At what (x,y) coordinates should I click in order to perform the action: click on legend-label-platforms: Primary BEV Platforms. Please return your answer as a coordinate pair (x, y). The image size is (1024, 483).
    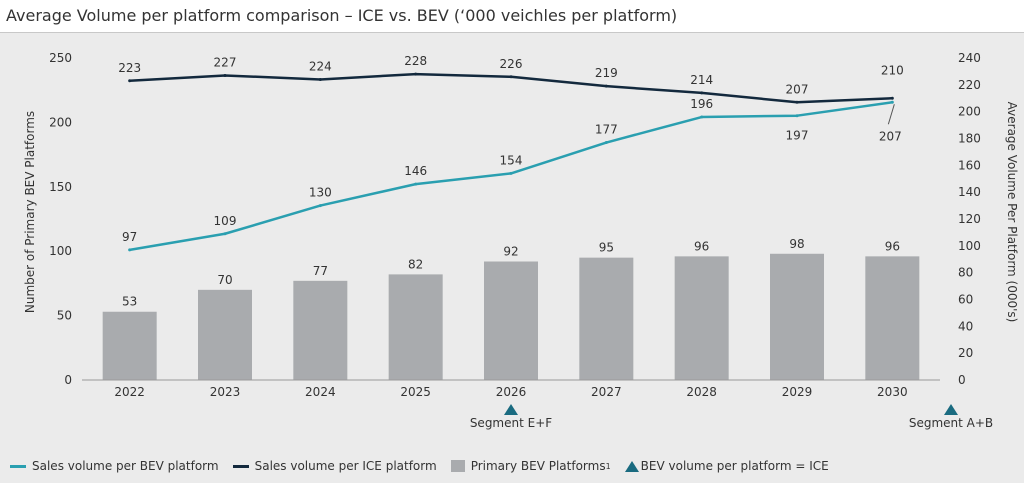
    Looking at the image, I should click on (538, 466).